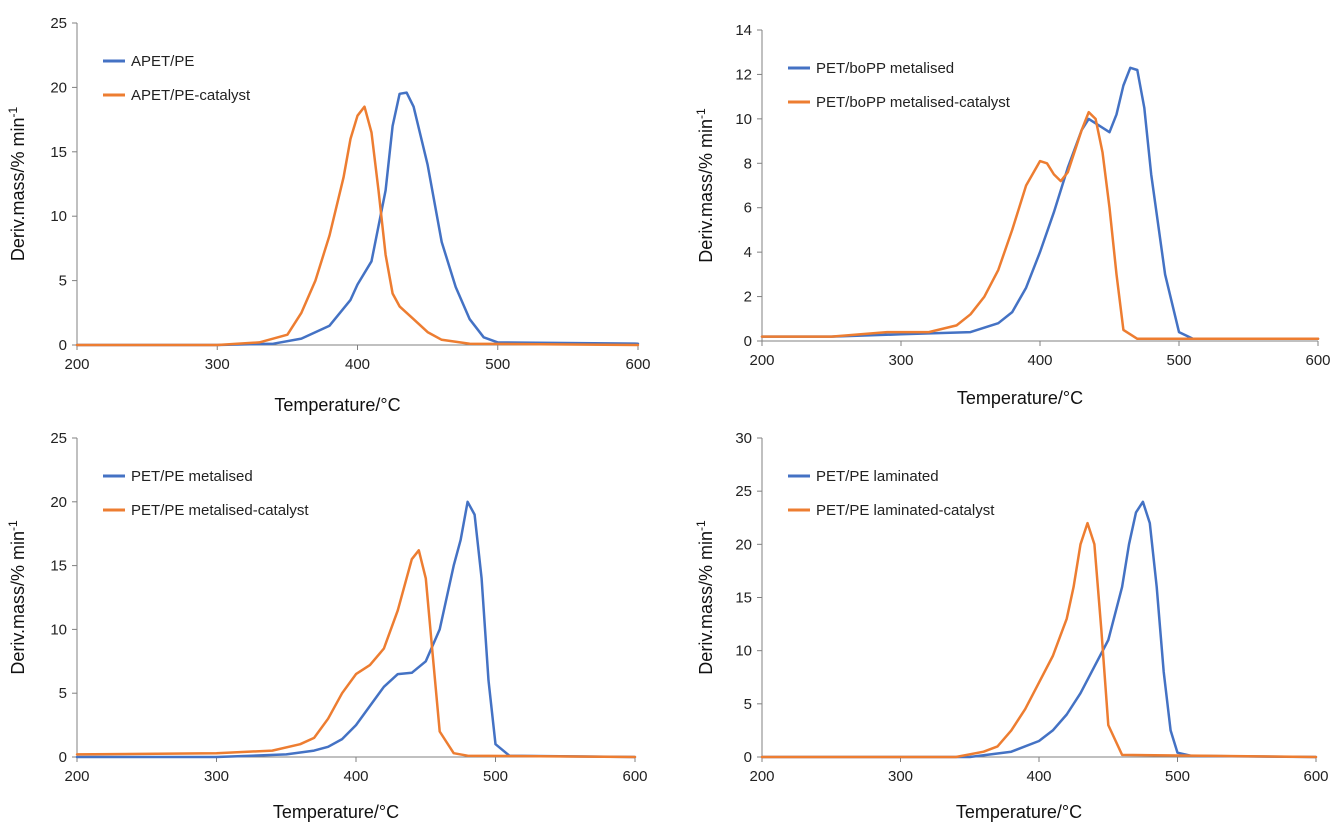  I want to click on legend-label: PET/PE metalised-catalyst, so click(220, 510).